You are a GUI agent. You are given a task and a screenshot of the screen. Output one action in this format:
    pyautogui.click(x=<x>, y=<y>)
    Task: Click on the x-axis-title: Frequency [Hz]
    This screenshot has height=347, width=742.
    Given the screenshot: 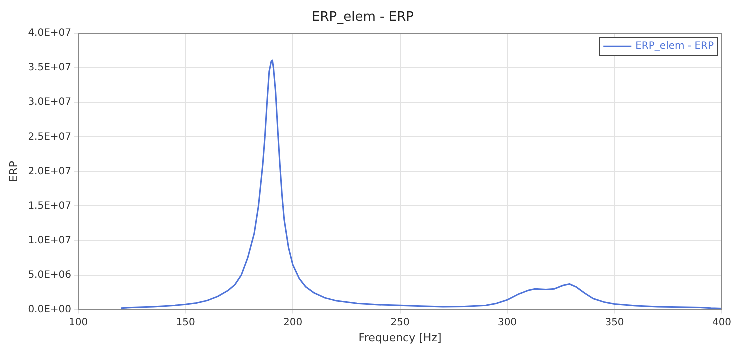 What is the action you would take?
    pyautogui.click(x=400, y=337)
    